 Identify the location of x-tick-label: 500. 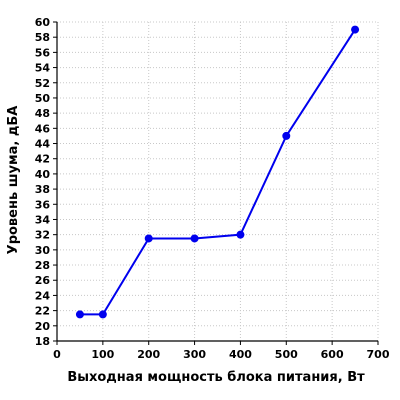
(286, 354).